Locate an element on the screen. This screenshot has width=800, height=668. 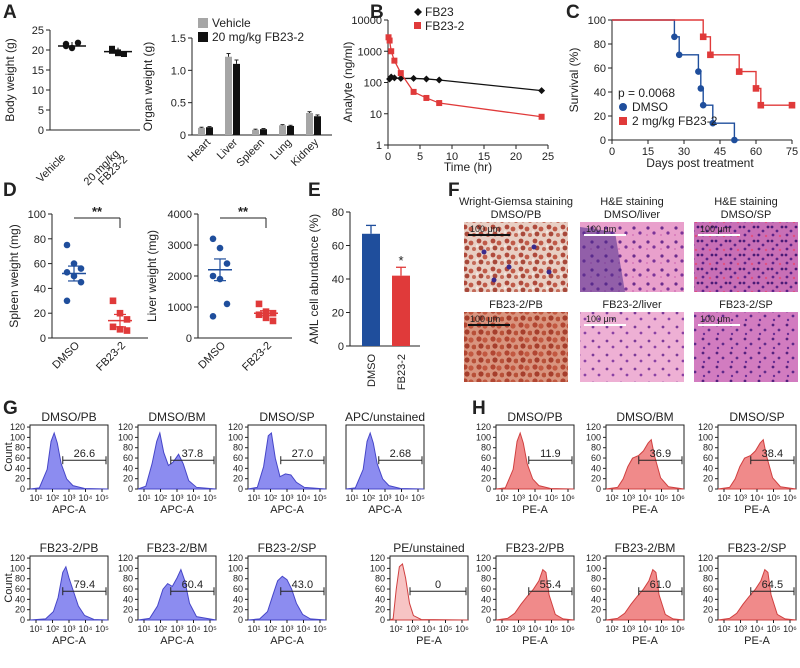
histology-dense-region is located at coordinates (602, 259).